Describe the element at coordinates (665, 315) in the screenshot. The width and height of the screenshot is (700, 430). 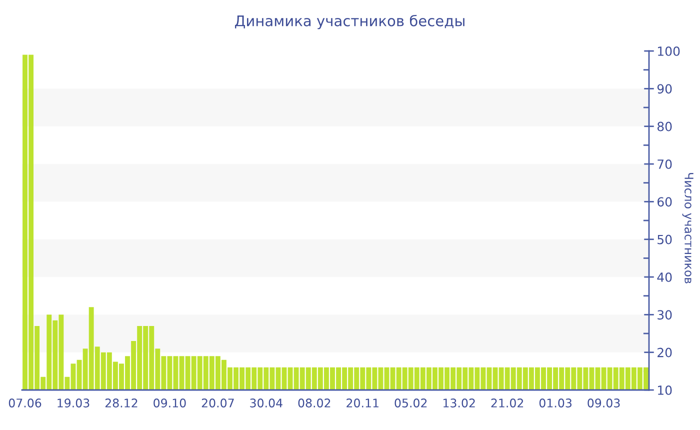
I see `y-tick-label: 30` at that location.